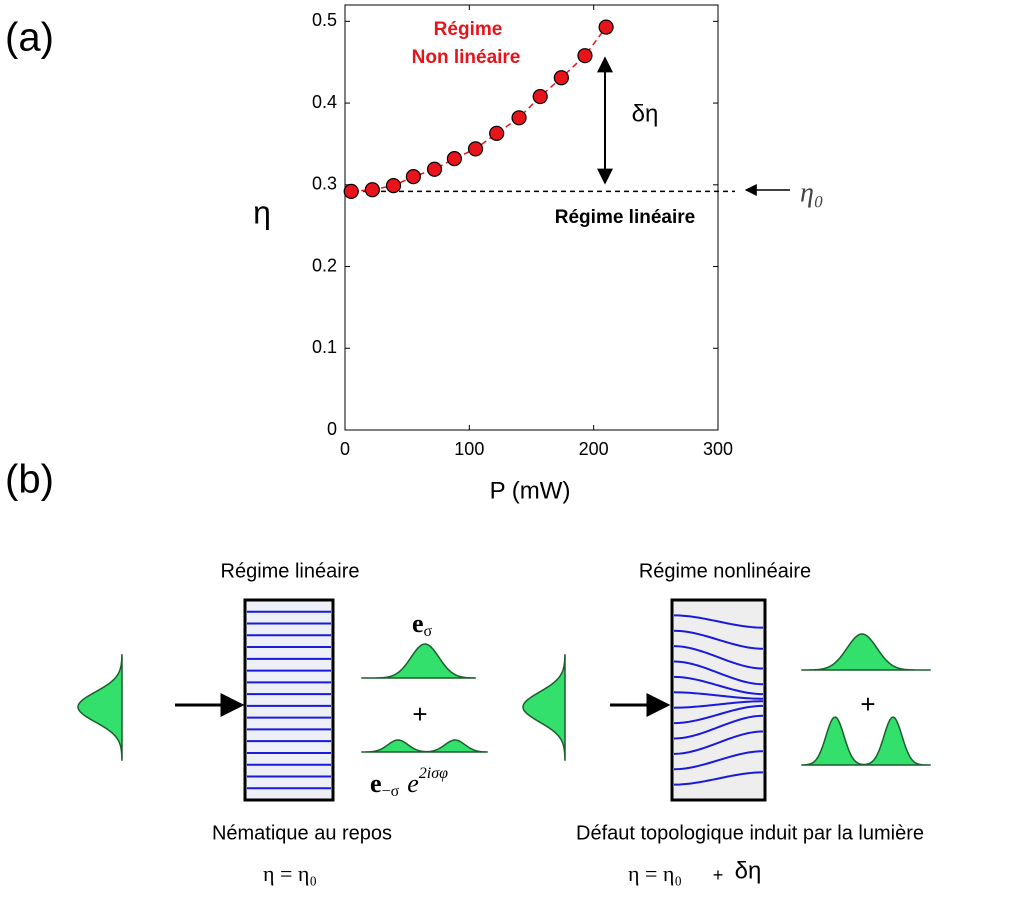  I want to click on x-tick-label: 100, so click(469, 449).